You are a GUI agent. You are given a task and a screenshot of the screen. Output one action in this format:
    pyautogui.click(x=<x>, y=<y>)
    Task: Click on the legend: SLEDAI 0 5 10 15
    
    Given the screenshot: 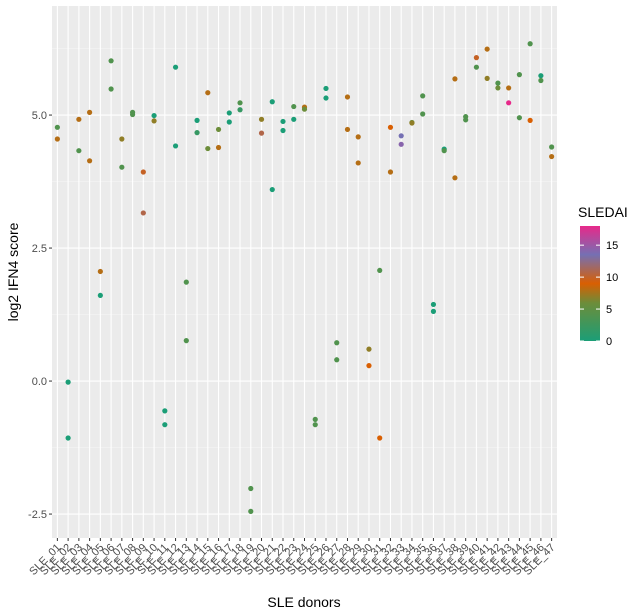 What is the action you would take?
    pyautogui.click(x=603, y=276)
    